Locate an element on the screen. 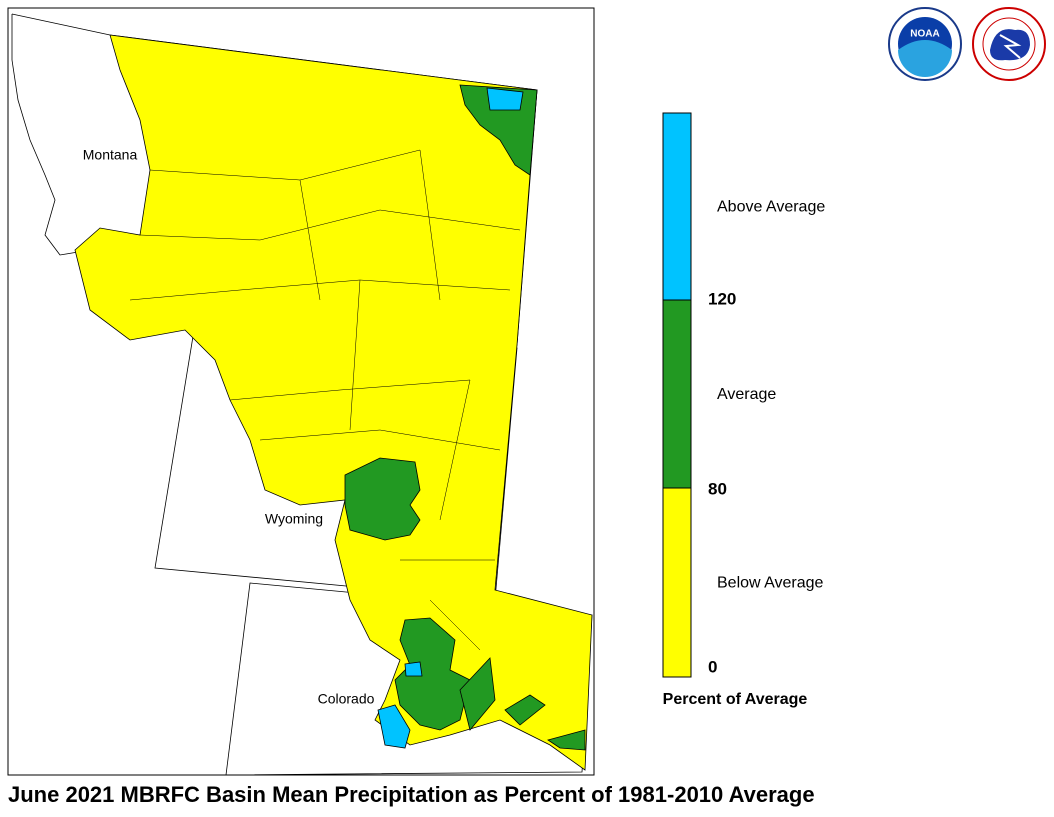 This screenshot has height=817, width=1054. state-label: Montana is located at coordinates (110, 155).